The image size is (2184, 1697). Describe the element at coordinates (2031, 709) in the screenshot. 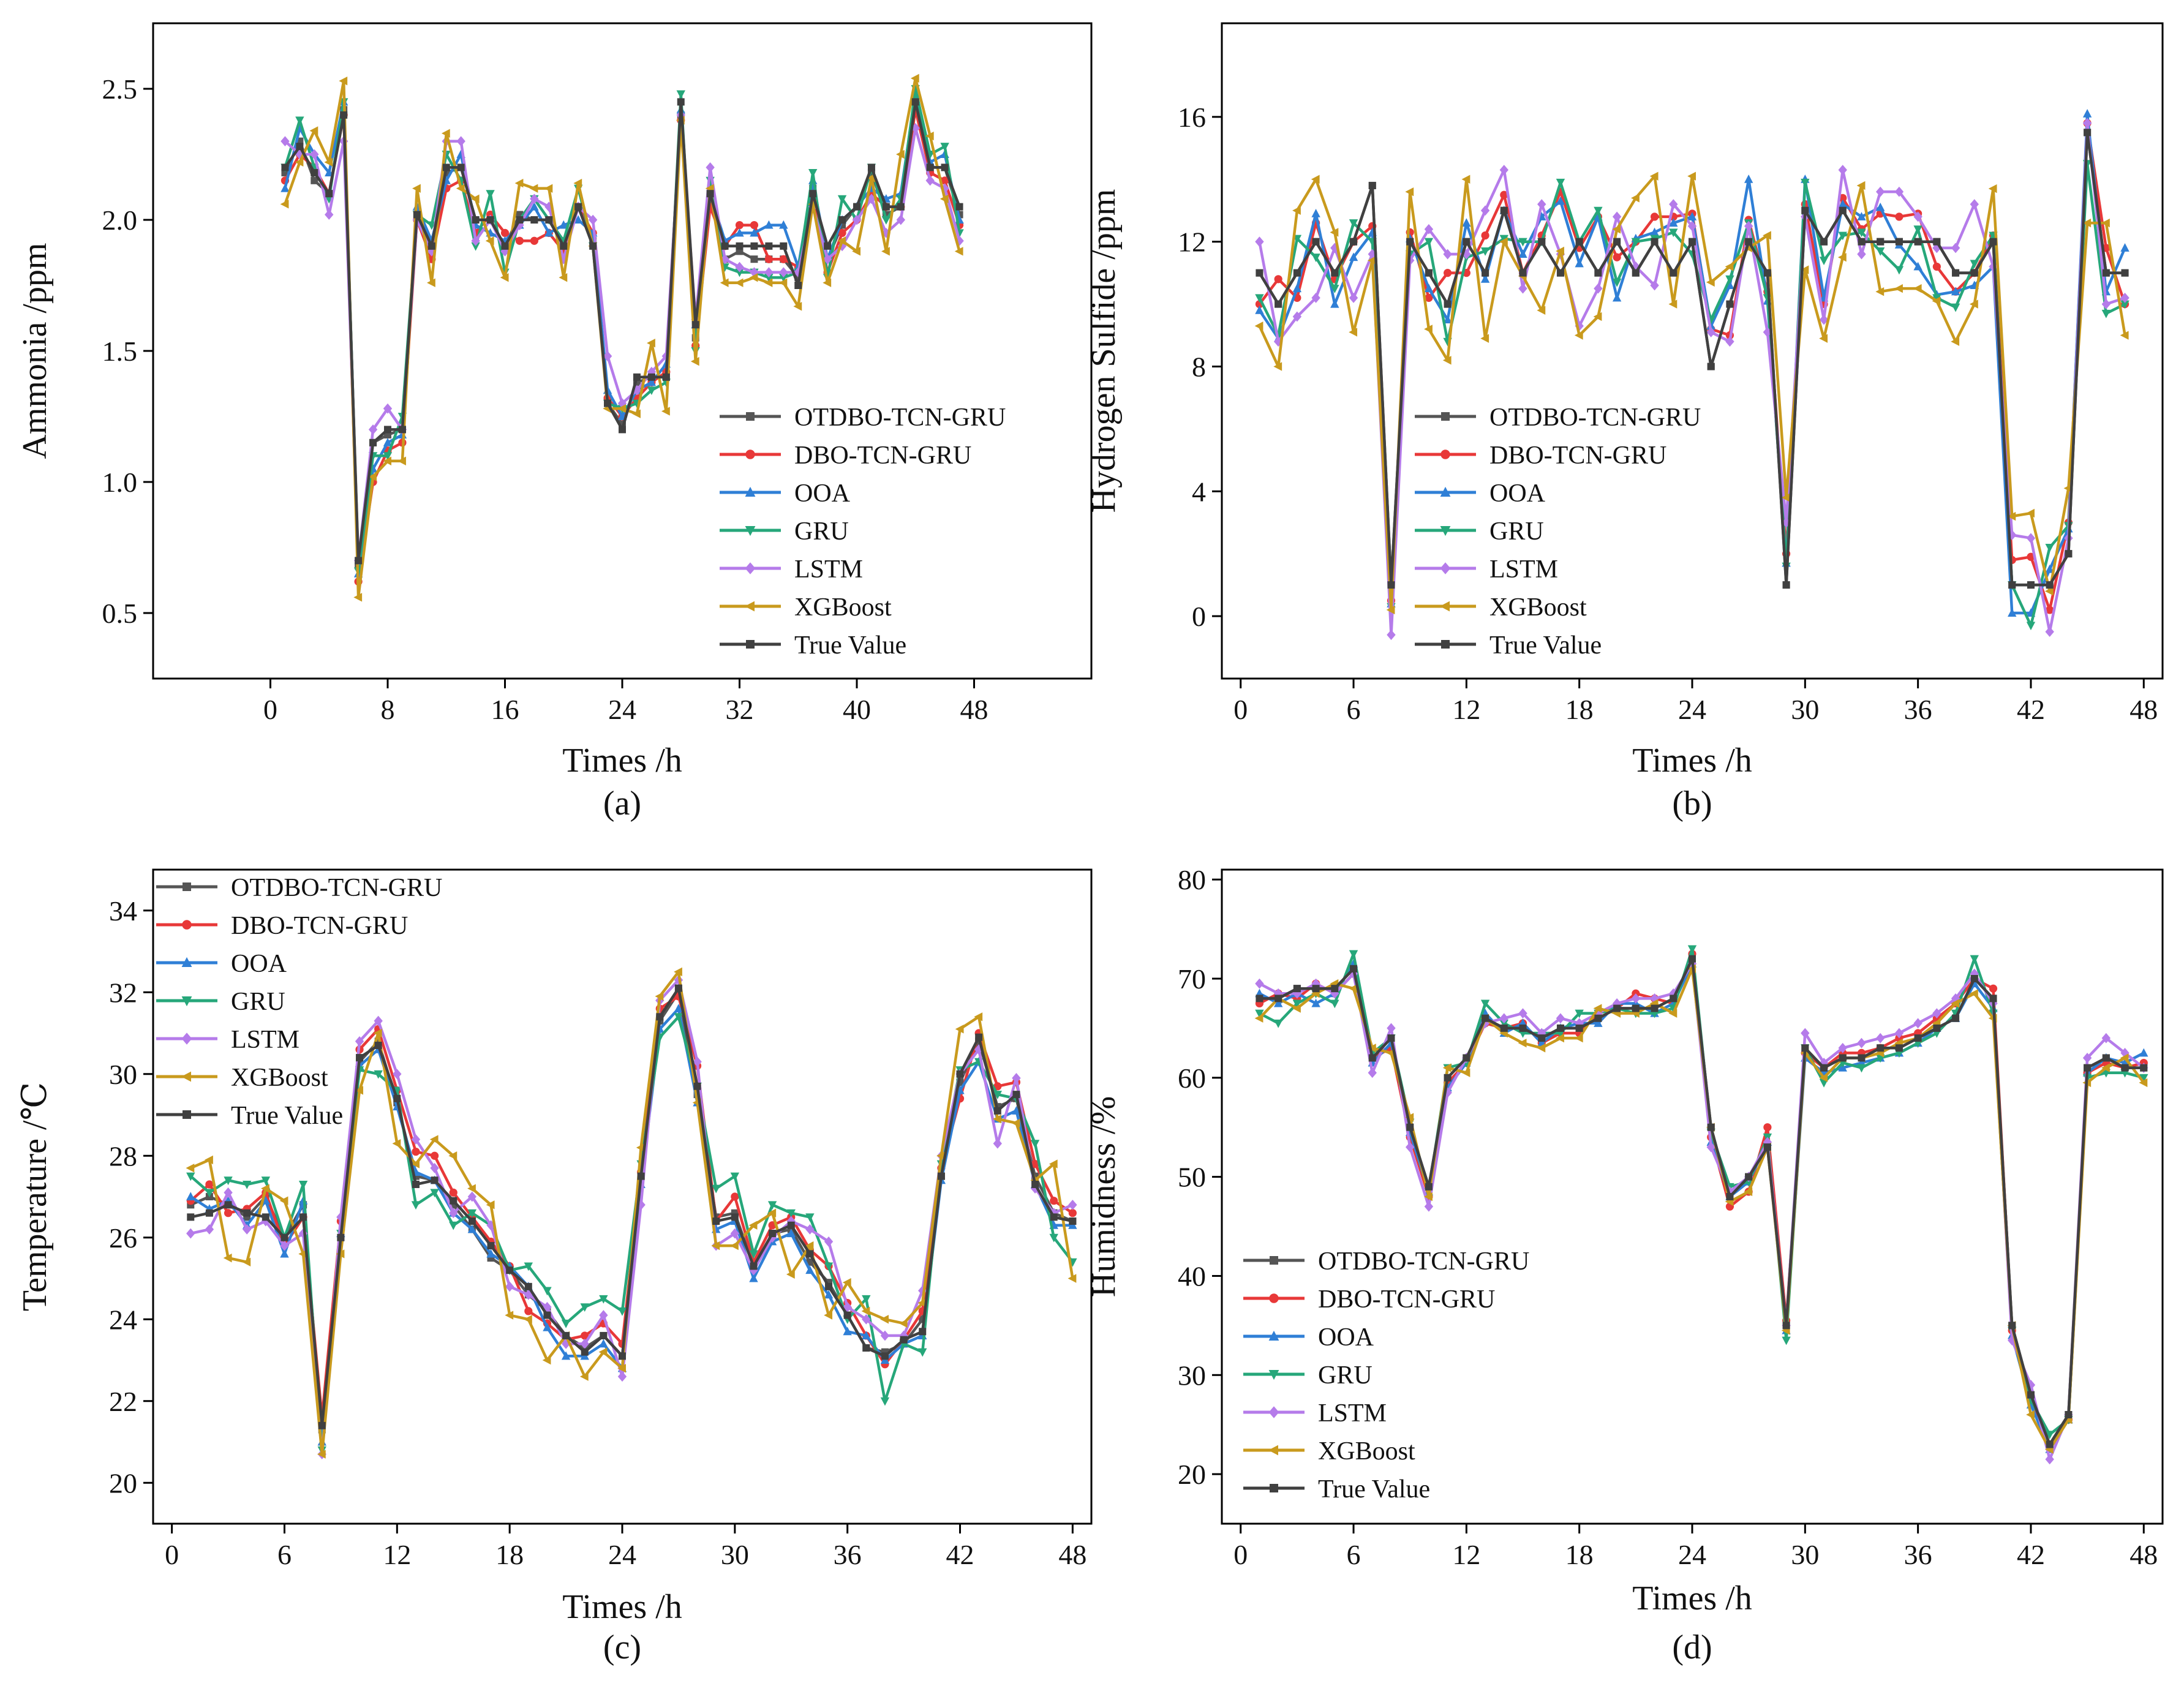

I see `x-tick-label: 42` at that location.